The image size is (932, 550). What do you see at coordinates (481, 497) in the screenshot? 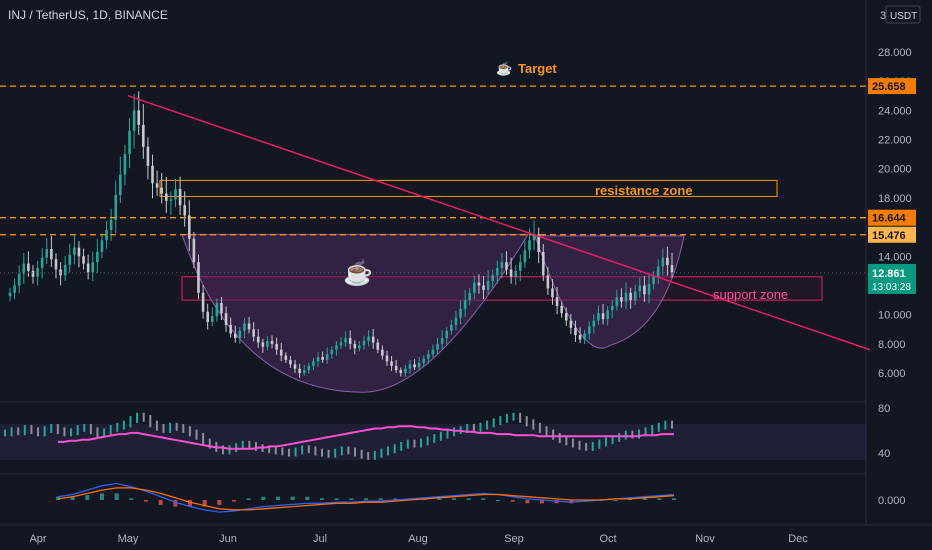
I see `macd-layer: 0.000` at bounding box center [481, 497].